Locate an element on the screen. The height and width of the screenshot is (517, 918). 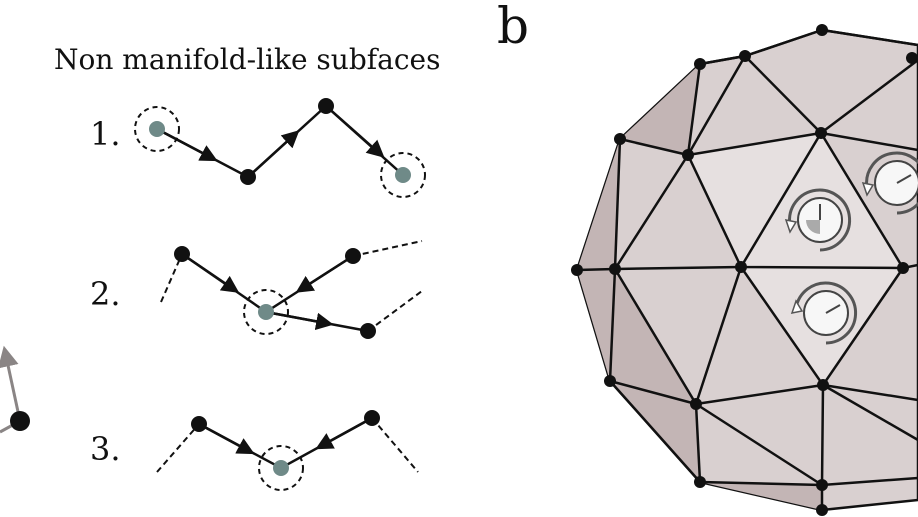
panel-label-b: b is located at coordinates (513, 27).